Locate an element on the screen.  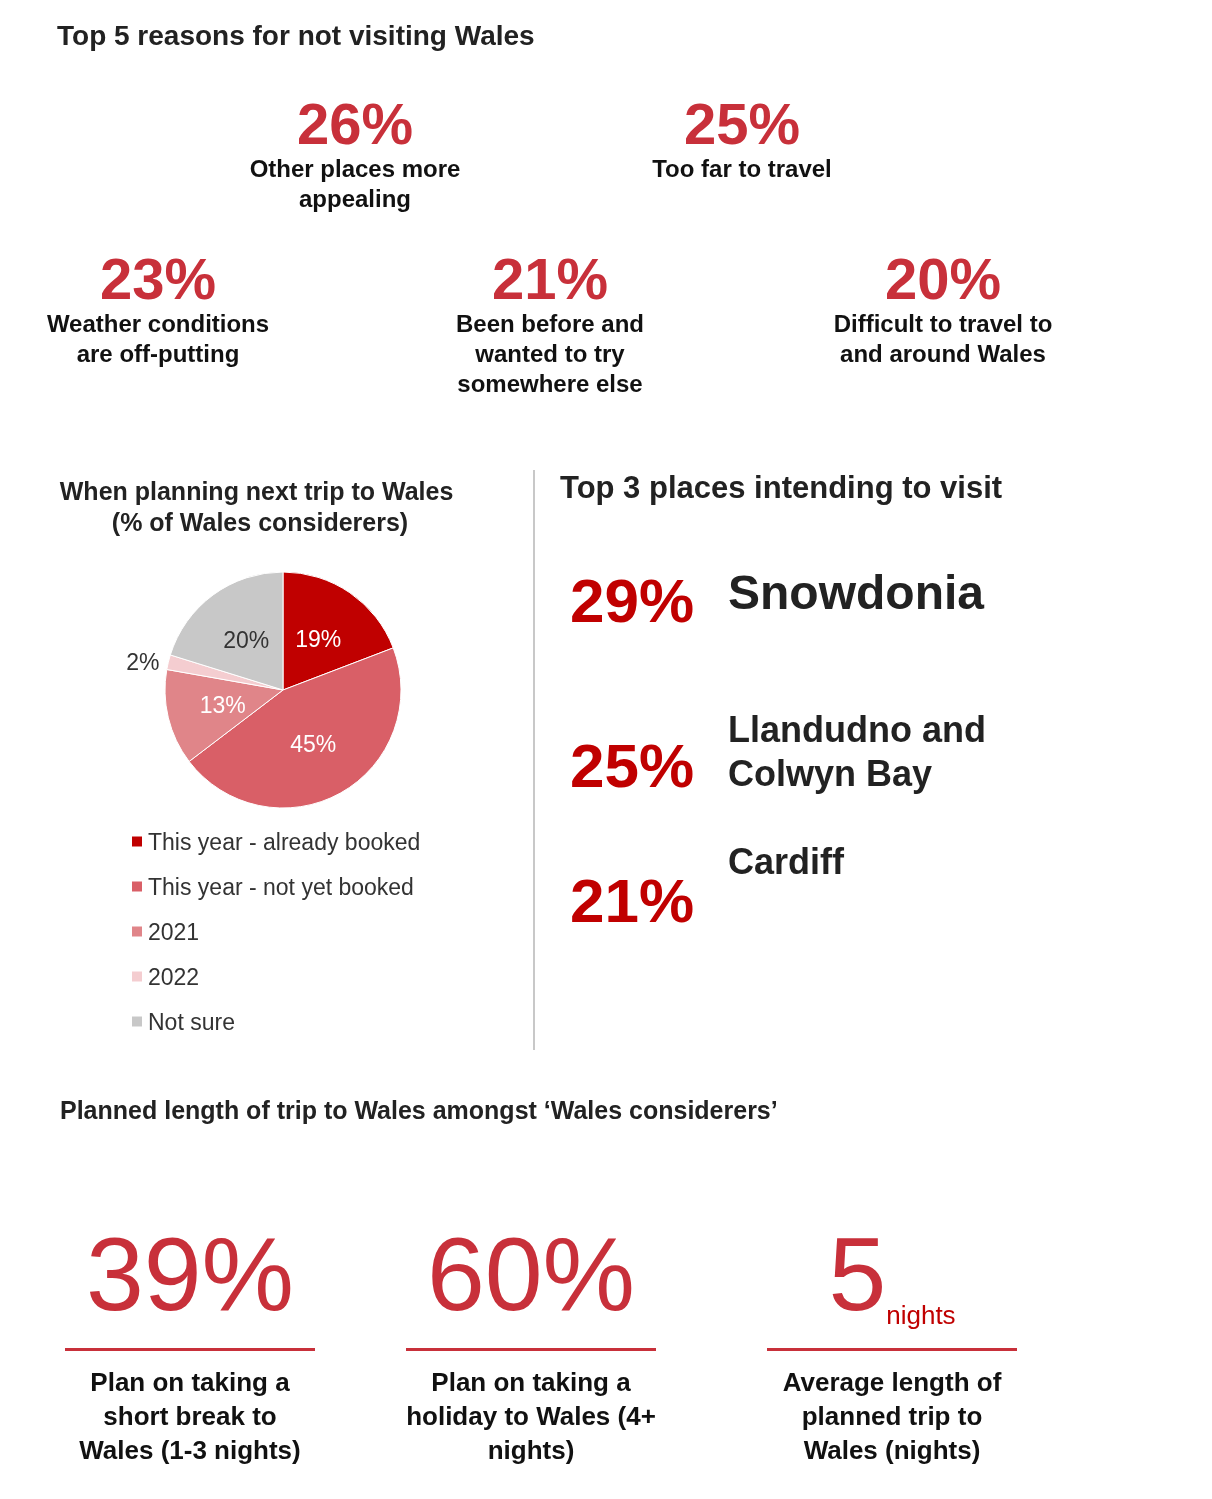
chart-title: When planning next trip to Wales (% of Wales considerers) is located at coordinates (260, 506).